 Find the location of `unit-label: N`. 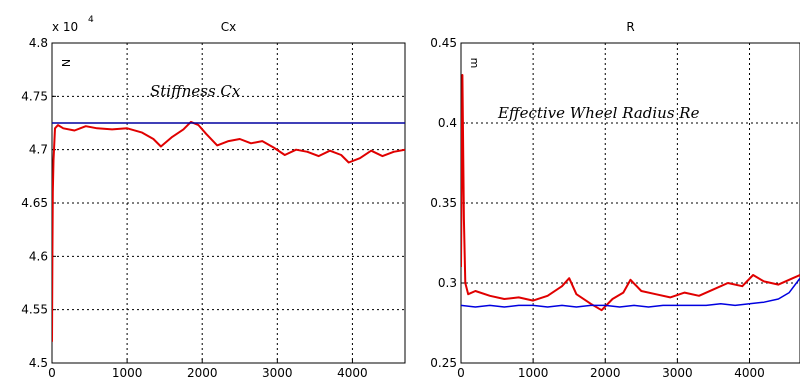

unit-label: N is located at coordinates (65, 63).